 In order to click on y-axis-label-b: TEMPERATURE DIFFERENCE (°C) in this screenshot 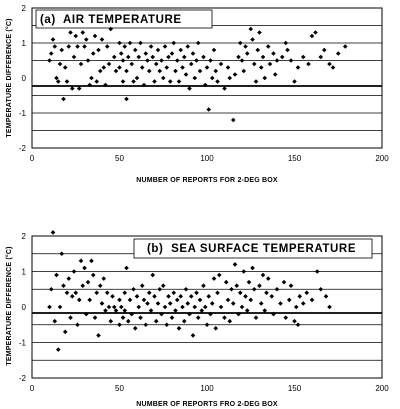, I will do `click(9, 305)`.